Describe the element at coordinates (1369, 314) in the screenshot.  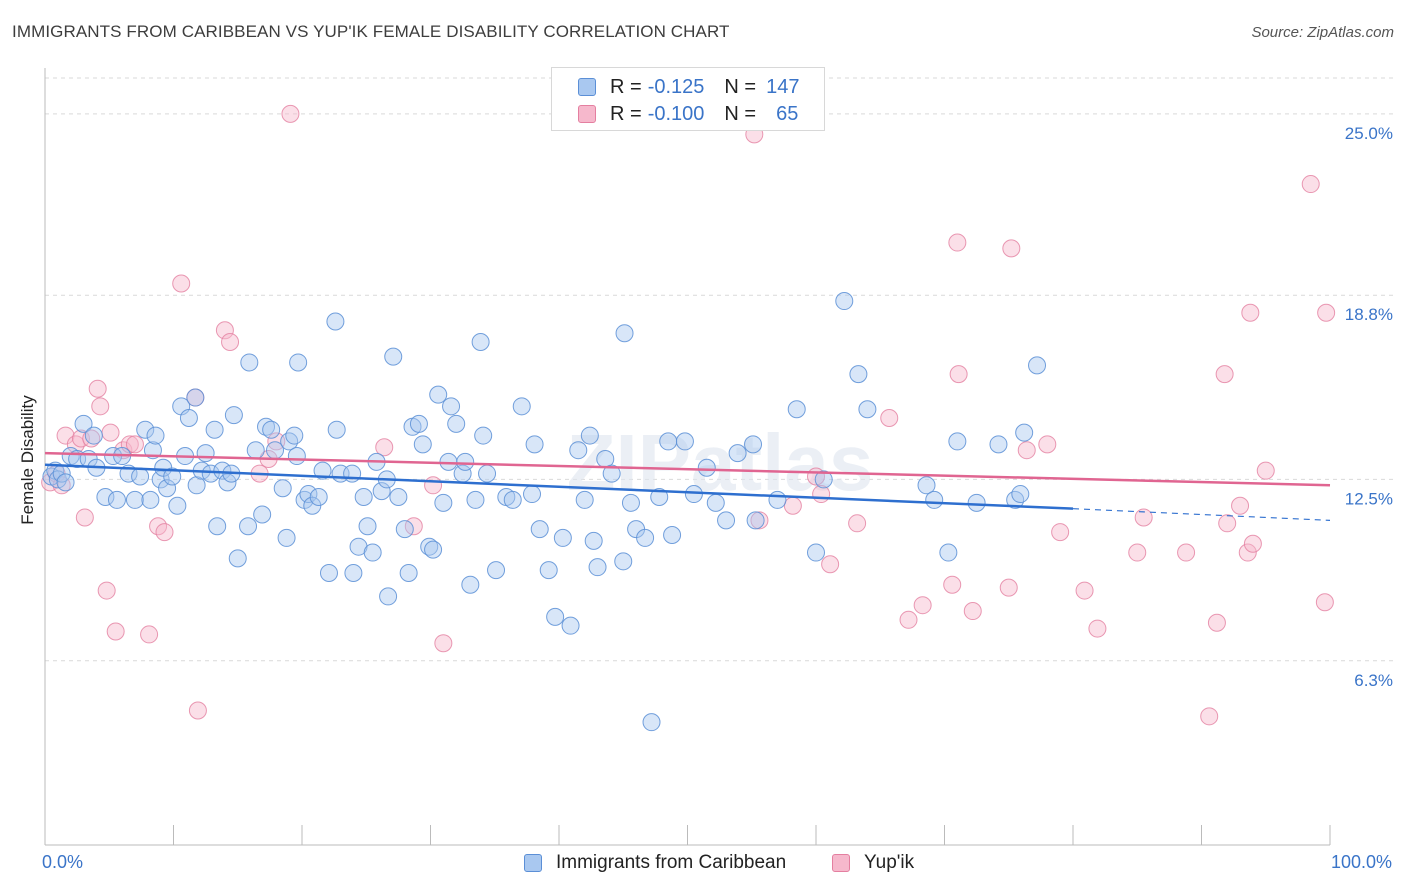
I see `y-tick-label: 18.8%` at that location.